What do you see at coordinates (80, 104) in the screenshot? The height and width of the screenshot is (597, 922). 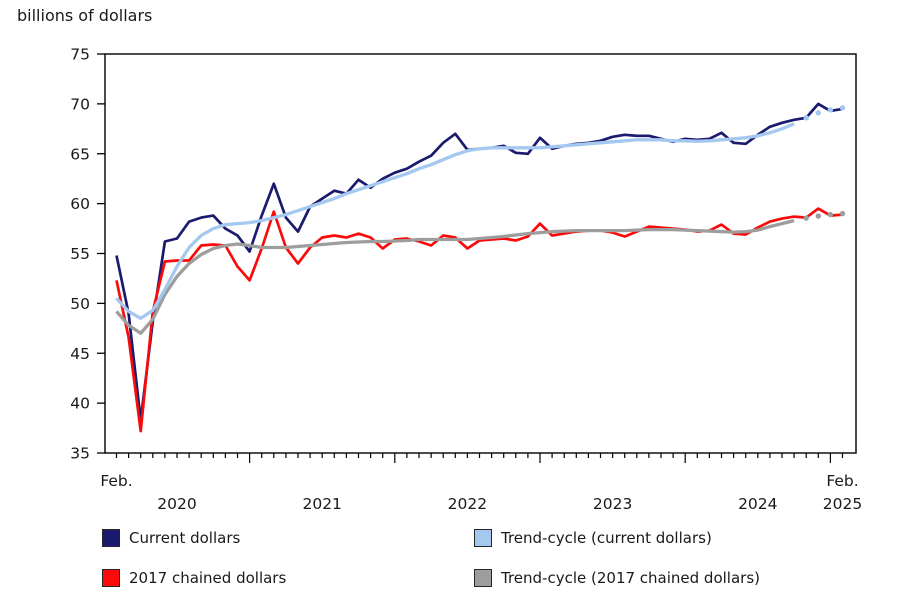 I see `y-tick-label: 70` at bounding box center [80, 104].